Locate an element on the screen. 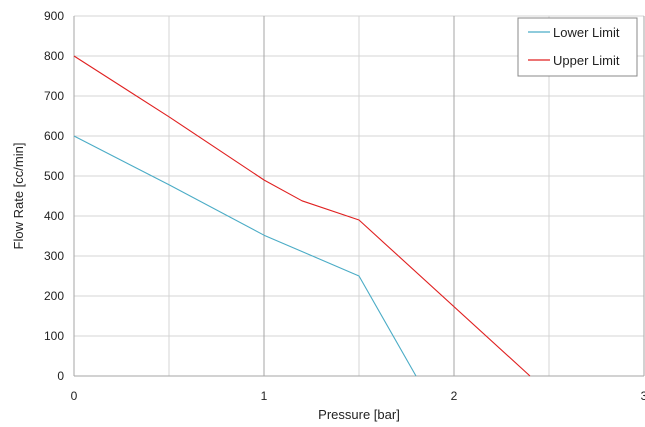 This screenshot has height=427, width=645. y-tick-label: 800 is located at coordinates (54, 56).